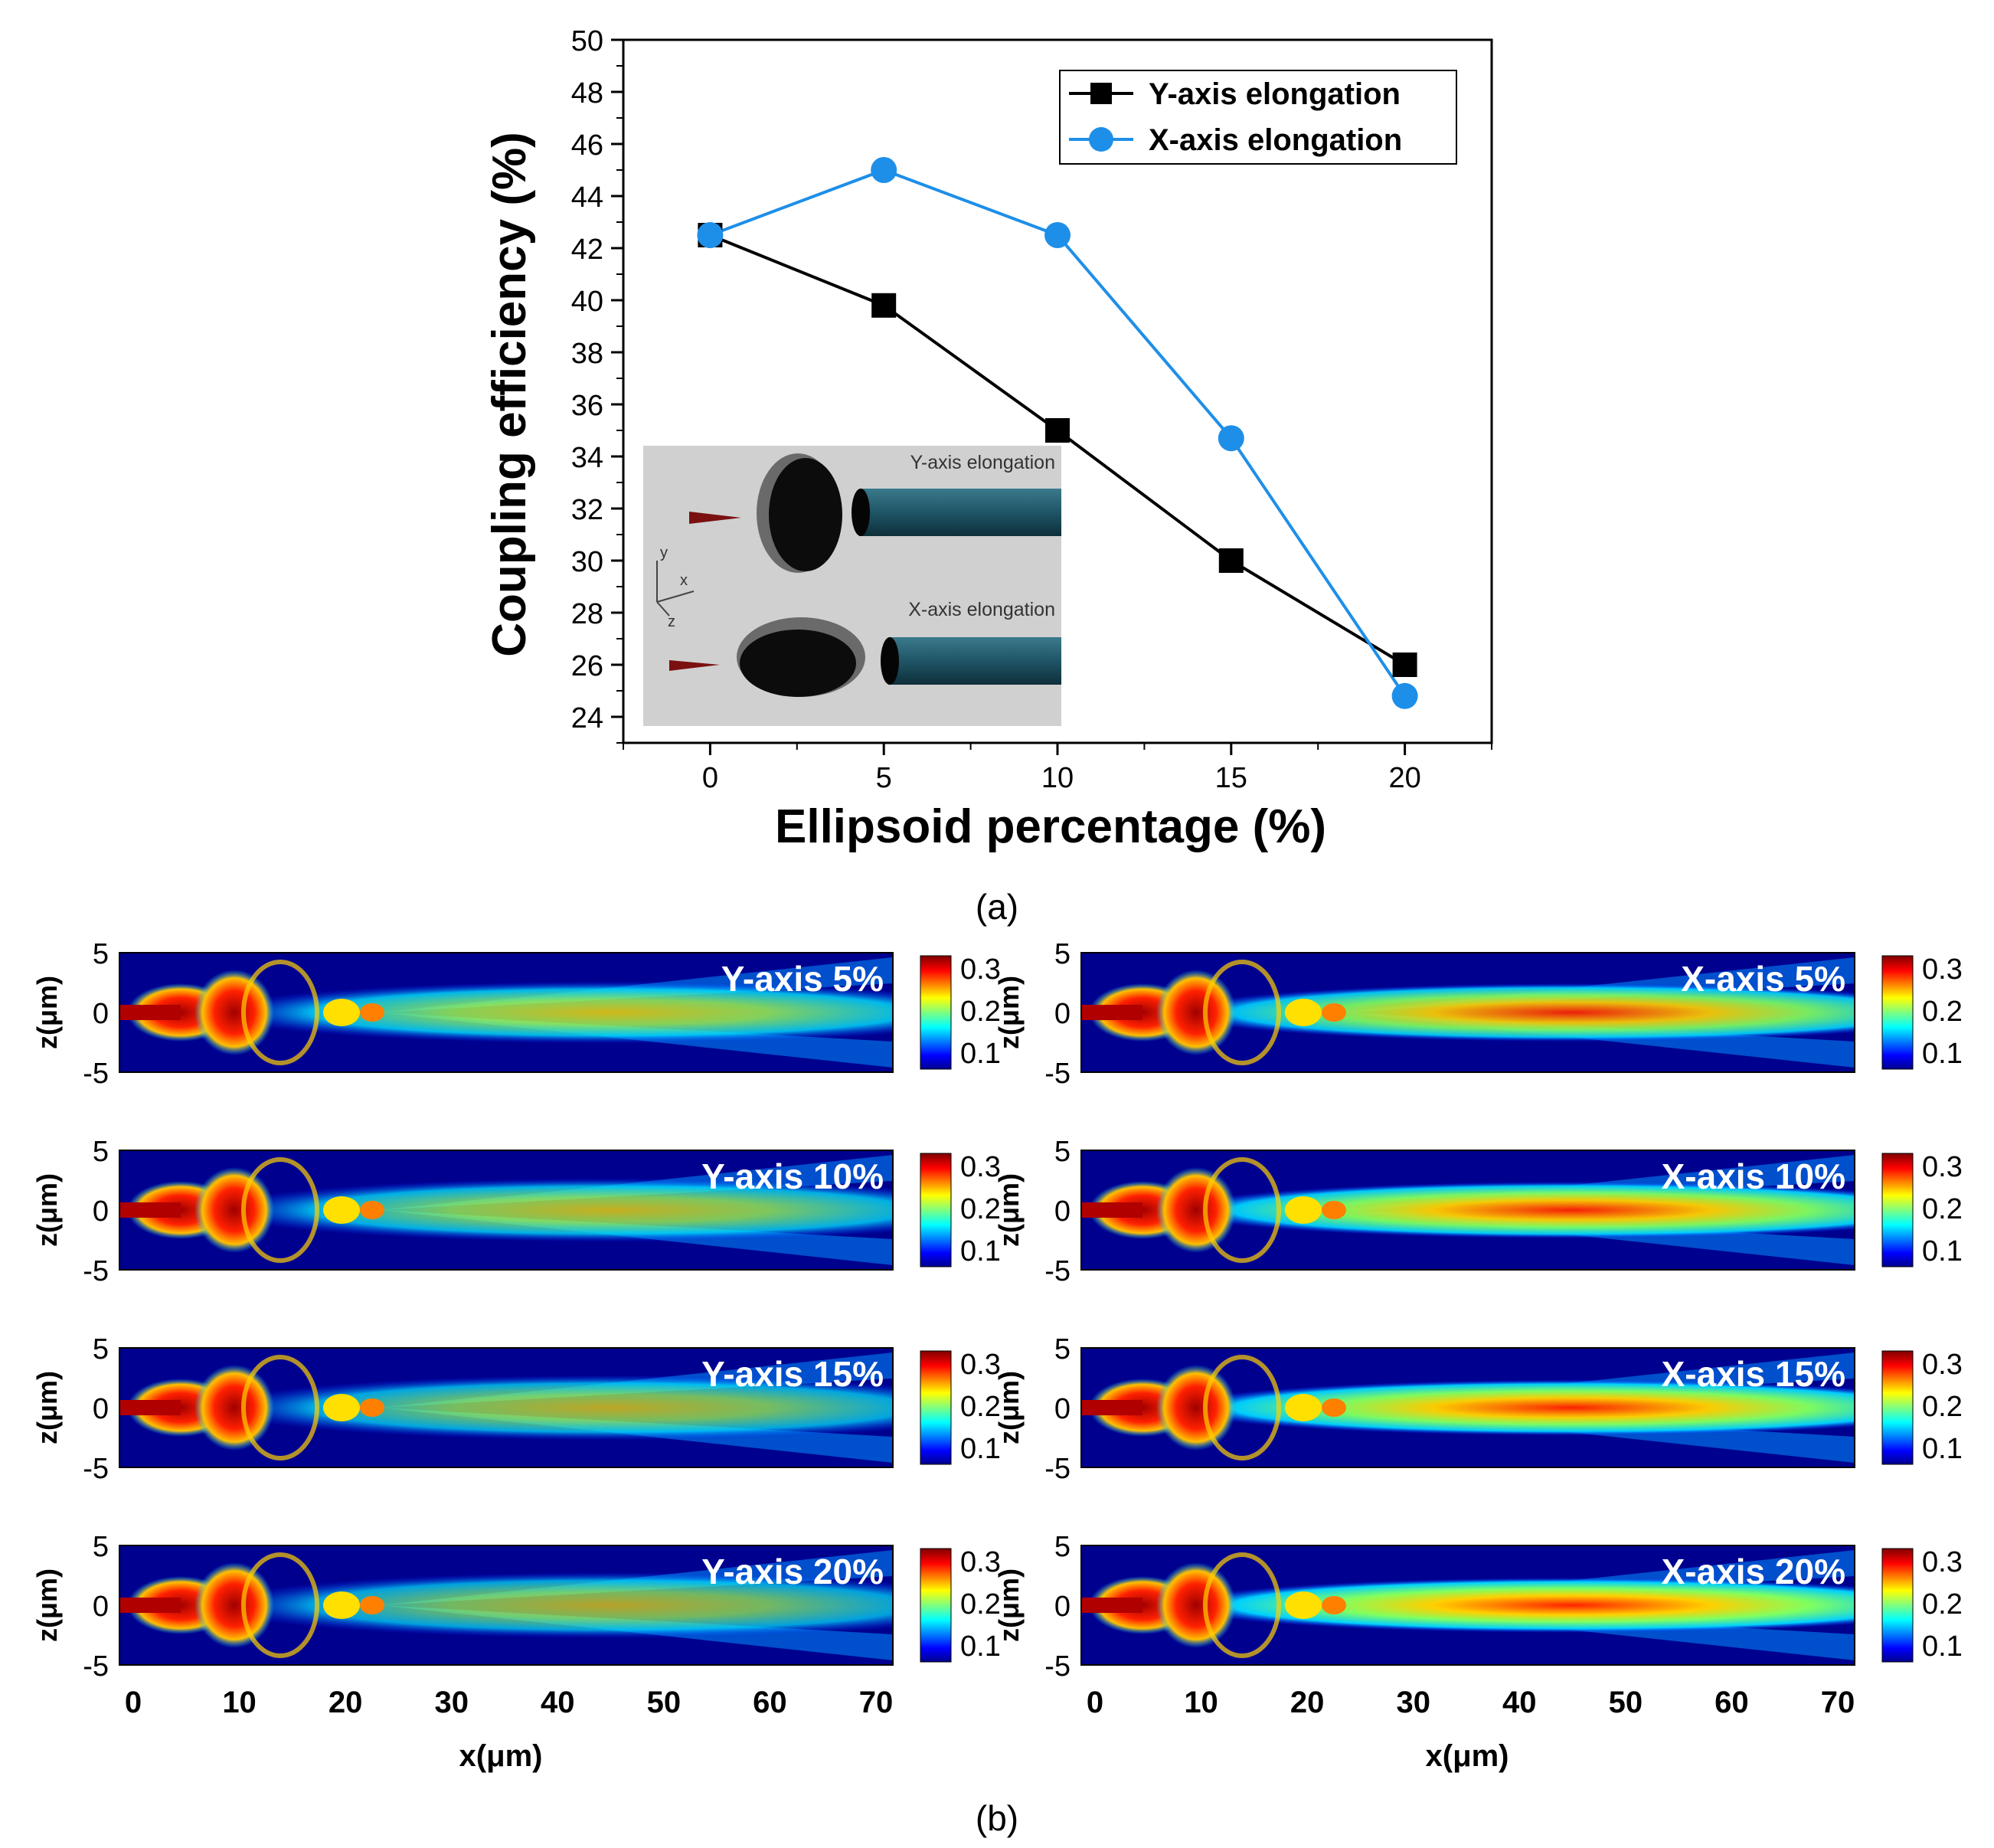 This screenshot has width=1994, height=1848. What do you see at coordinates (234, 1605) in the screenshot?
I see `lens-focus` at bounding box center [234, 1605].